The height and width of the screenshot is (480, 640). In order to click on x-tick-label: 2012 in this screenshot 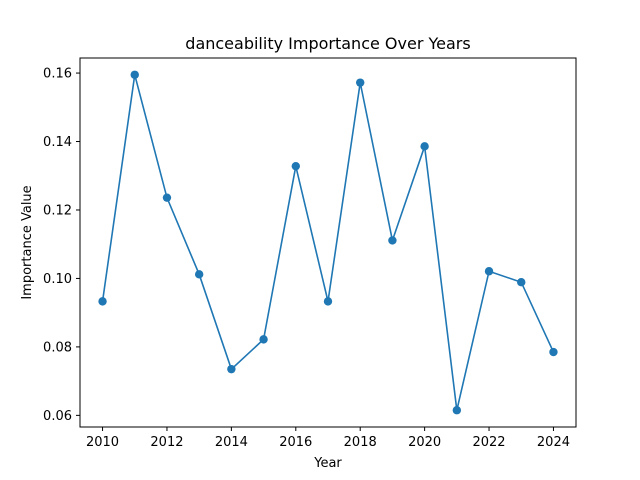, I will do `click(166, 442)`.